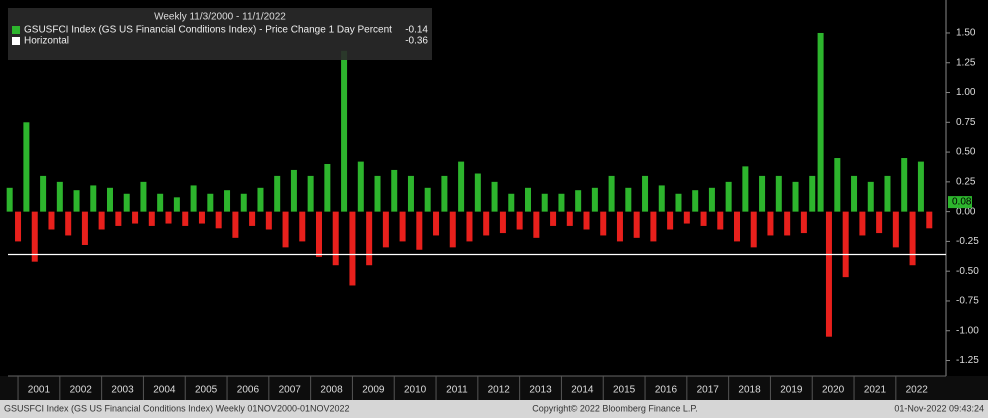  I want to click on x-tick-label: 2008, so click(331, 390).